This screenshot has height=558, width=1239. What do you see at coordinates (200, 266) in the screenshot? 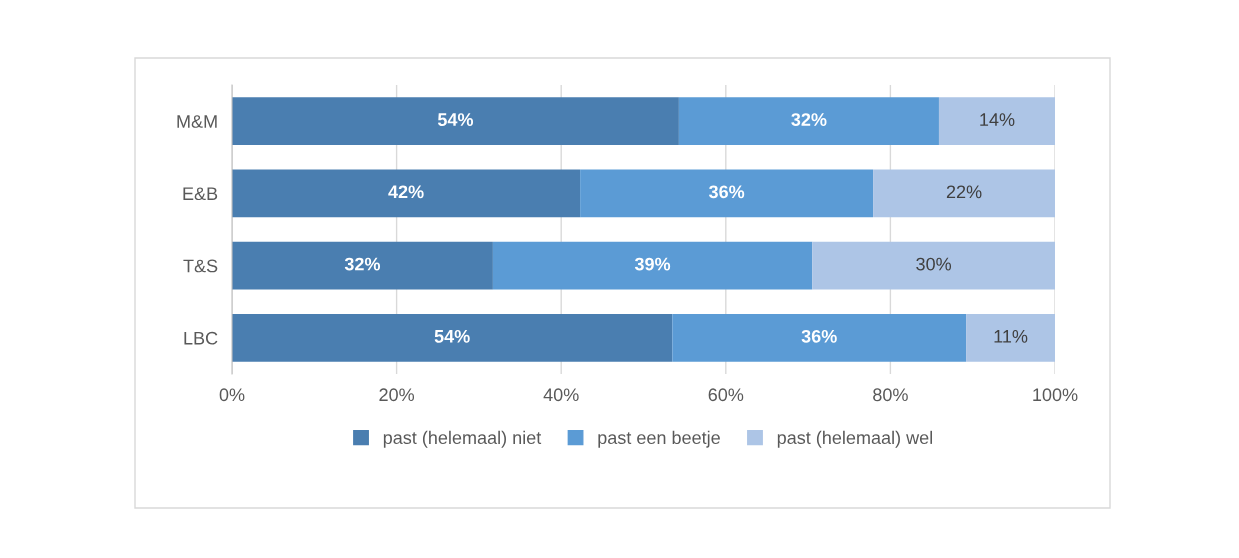
I see `y-tick-label: T&S` at bounding box center [200, 266].